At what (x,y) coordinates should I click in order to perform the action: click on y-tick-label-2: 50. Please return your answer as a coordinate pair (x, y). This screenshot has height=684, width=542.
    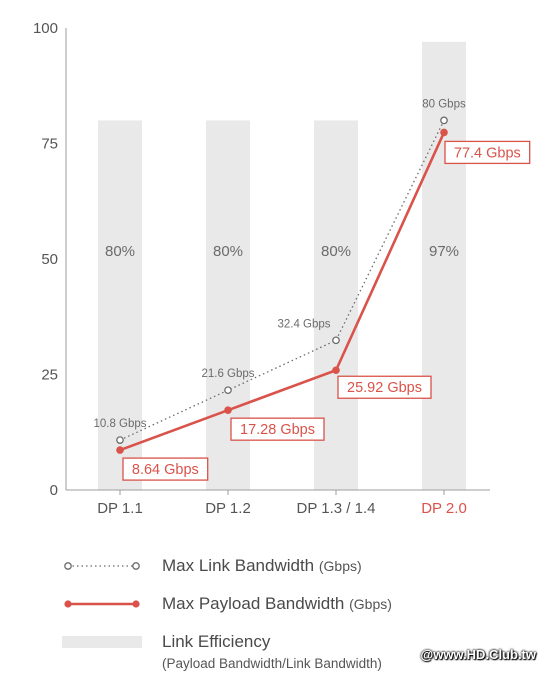
    Looking at the image, I should click on (49, 259).